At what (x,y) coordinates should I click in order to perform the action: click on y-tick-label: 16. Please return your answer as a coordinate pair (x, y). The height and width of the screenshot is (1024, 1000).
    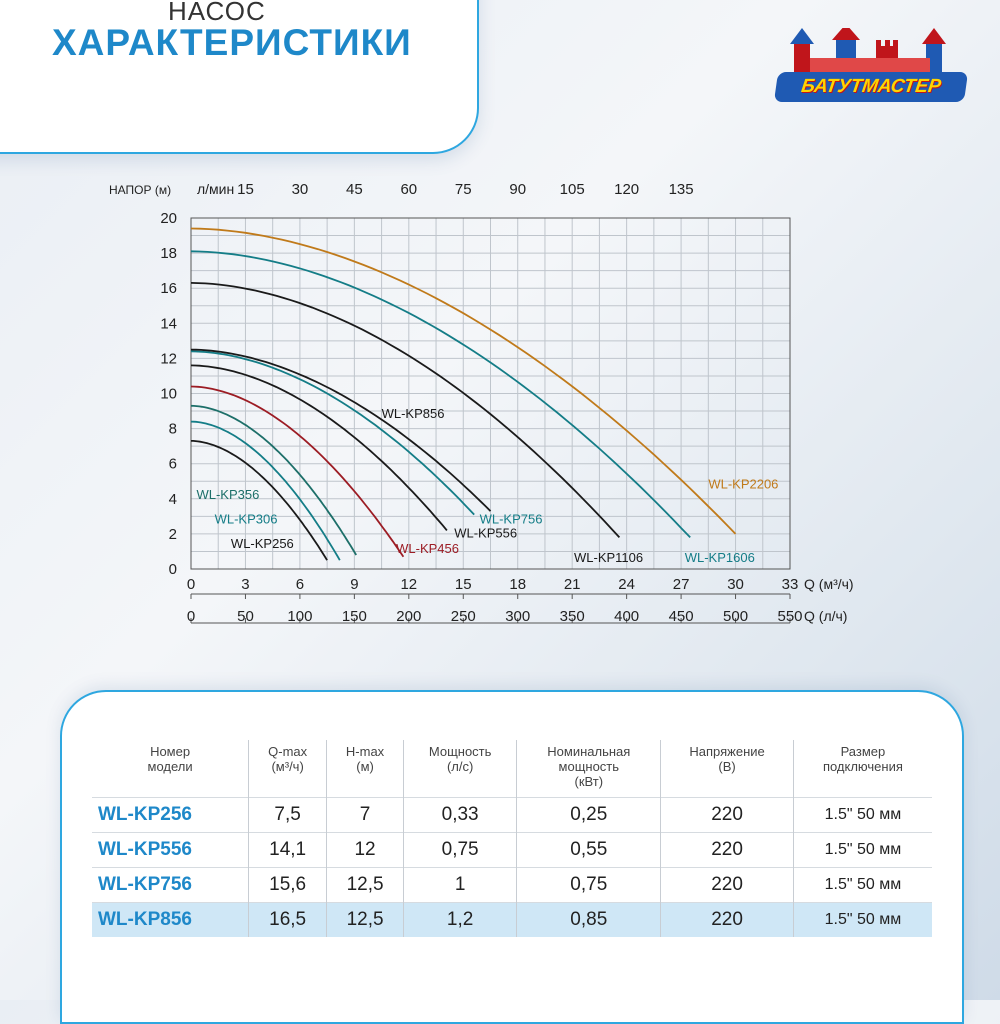
    Looking at the image, I should click on (168, 288).